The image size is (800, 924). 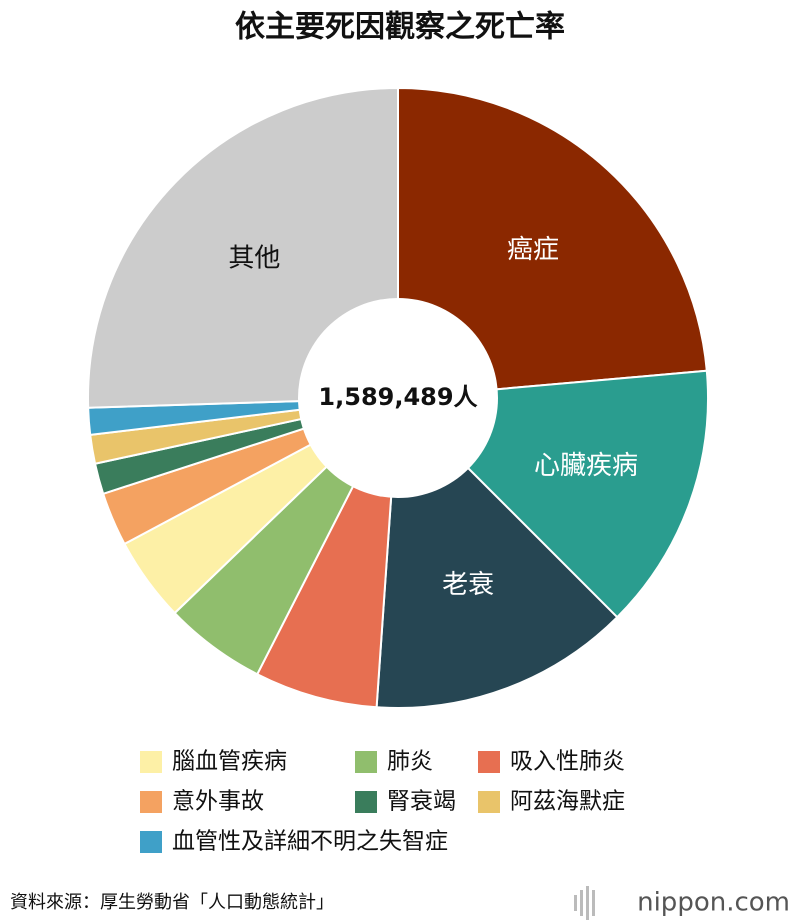 What do you see at coordinates (584, 903) in the screenshot?
I see `logo-mark` at bounding box center [584, 903].